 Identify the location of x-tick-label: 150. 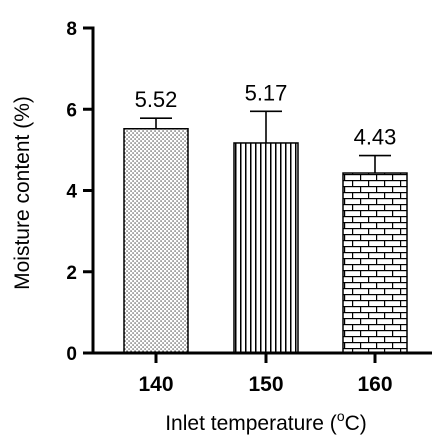
(265, 384).